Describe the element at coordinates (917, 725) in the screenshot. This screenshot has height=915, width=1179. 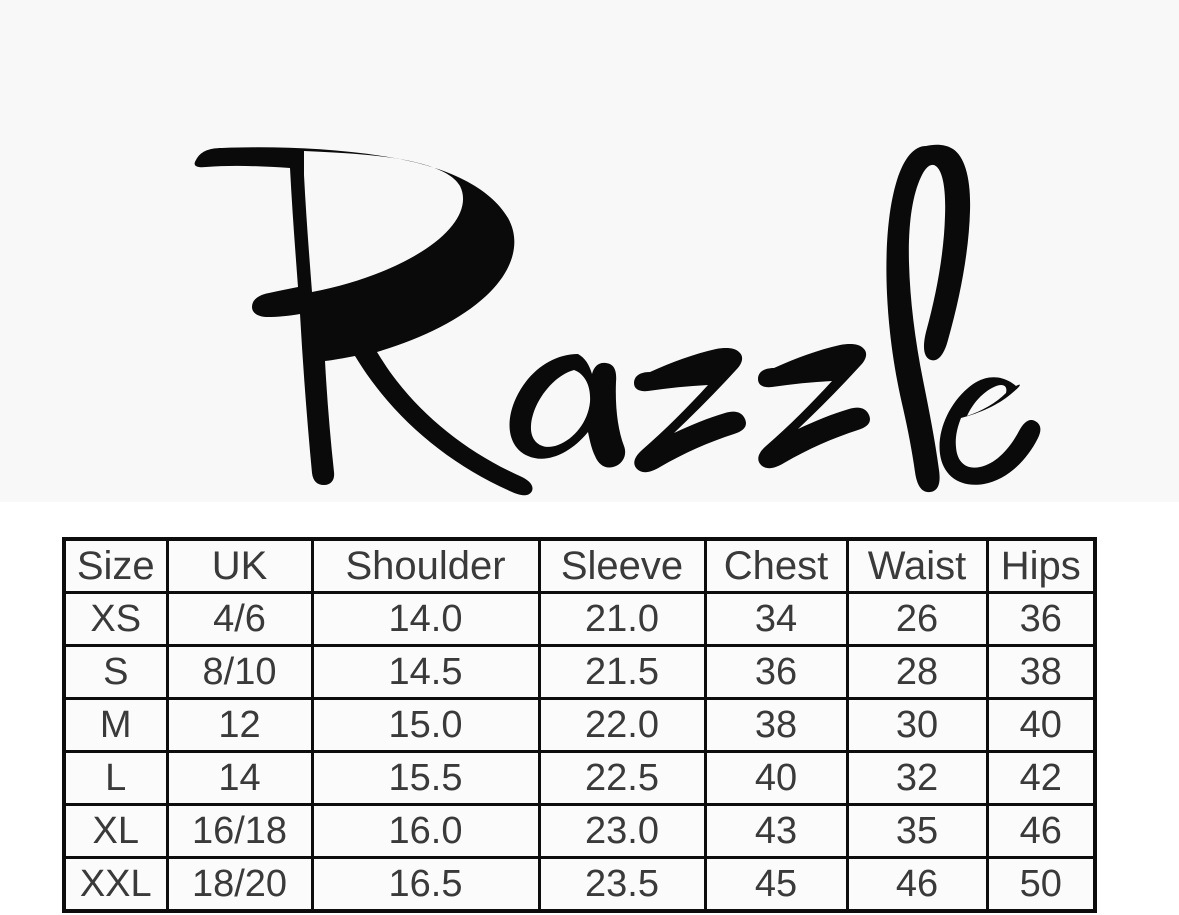
I see `cell-waist: 30` at that location.